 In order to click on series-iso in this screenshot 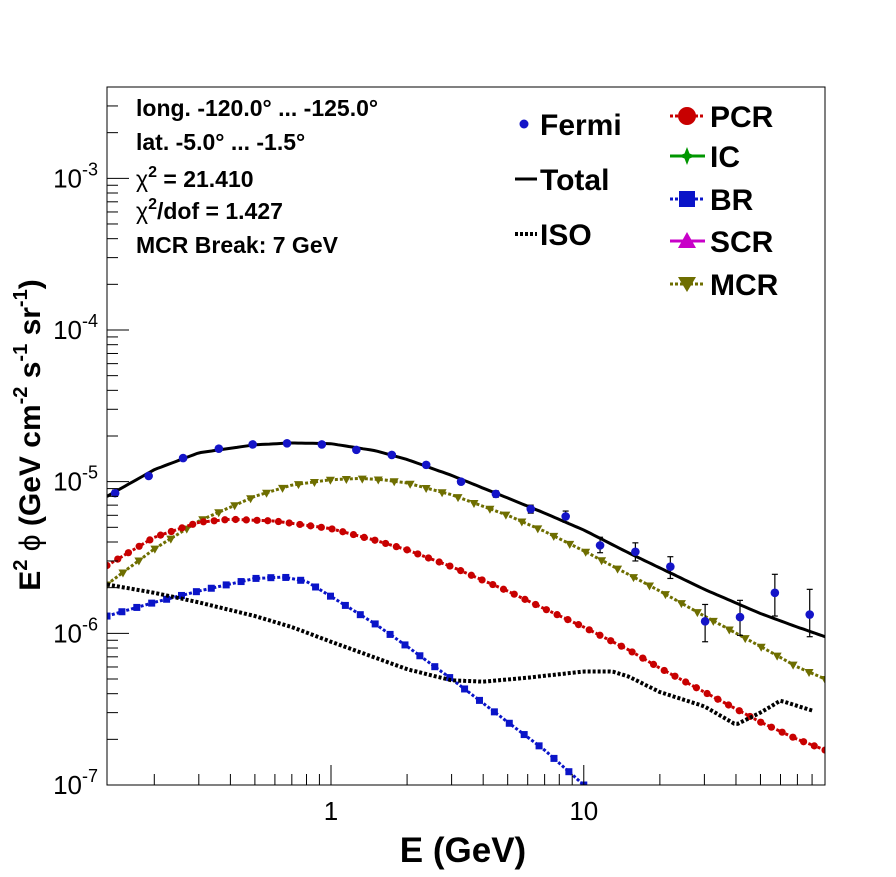, I will do `click(460, 654)`.